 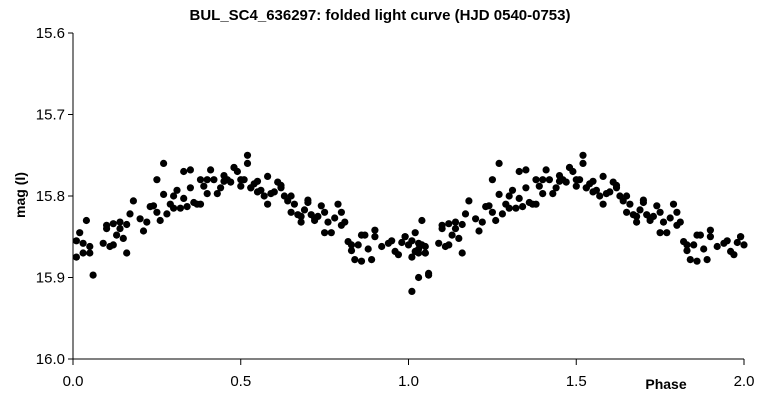 What do you see at coordinates (50, 278) in the screenshot?
I see `y-tick-label: 15.9` at bounding box center [50, 278].